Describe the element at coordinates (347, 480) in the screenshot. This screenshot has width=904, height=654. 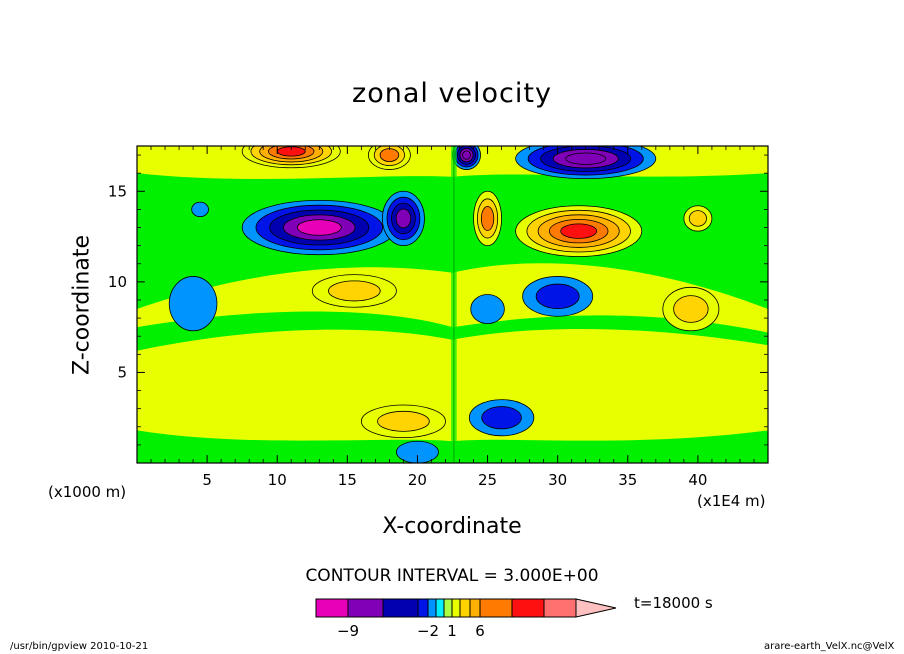
I see `x-tick-label: 15` at that location.